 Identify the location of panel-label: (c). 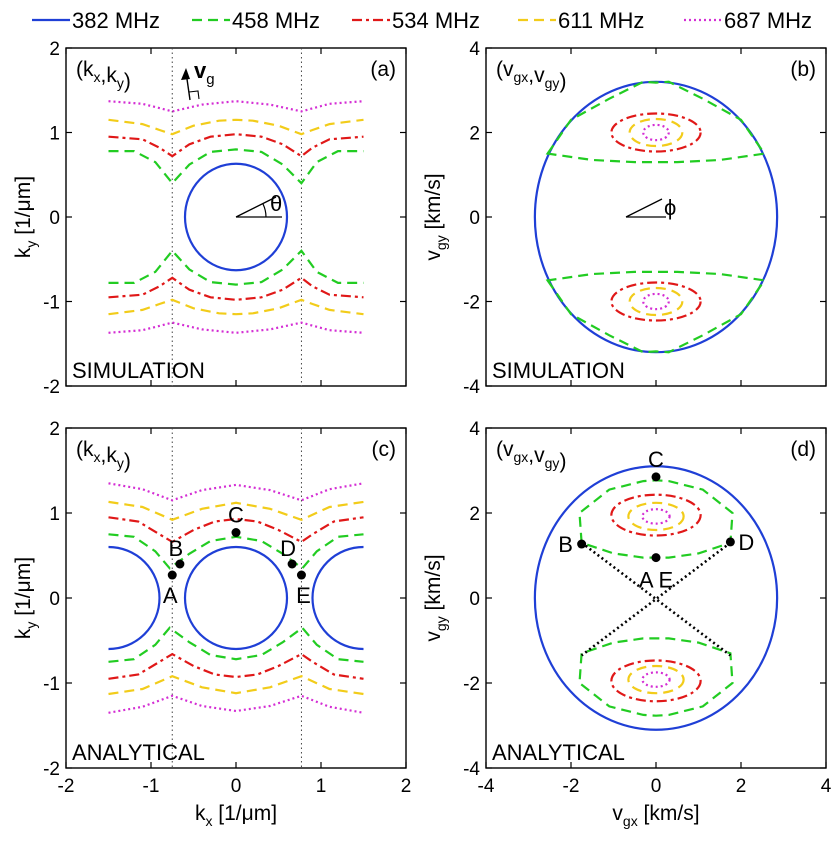
(384, 449).